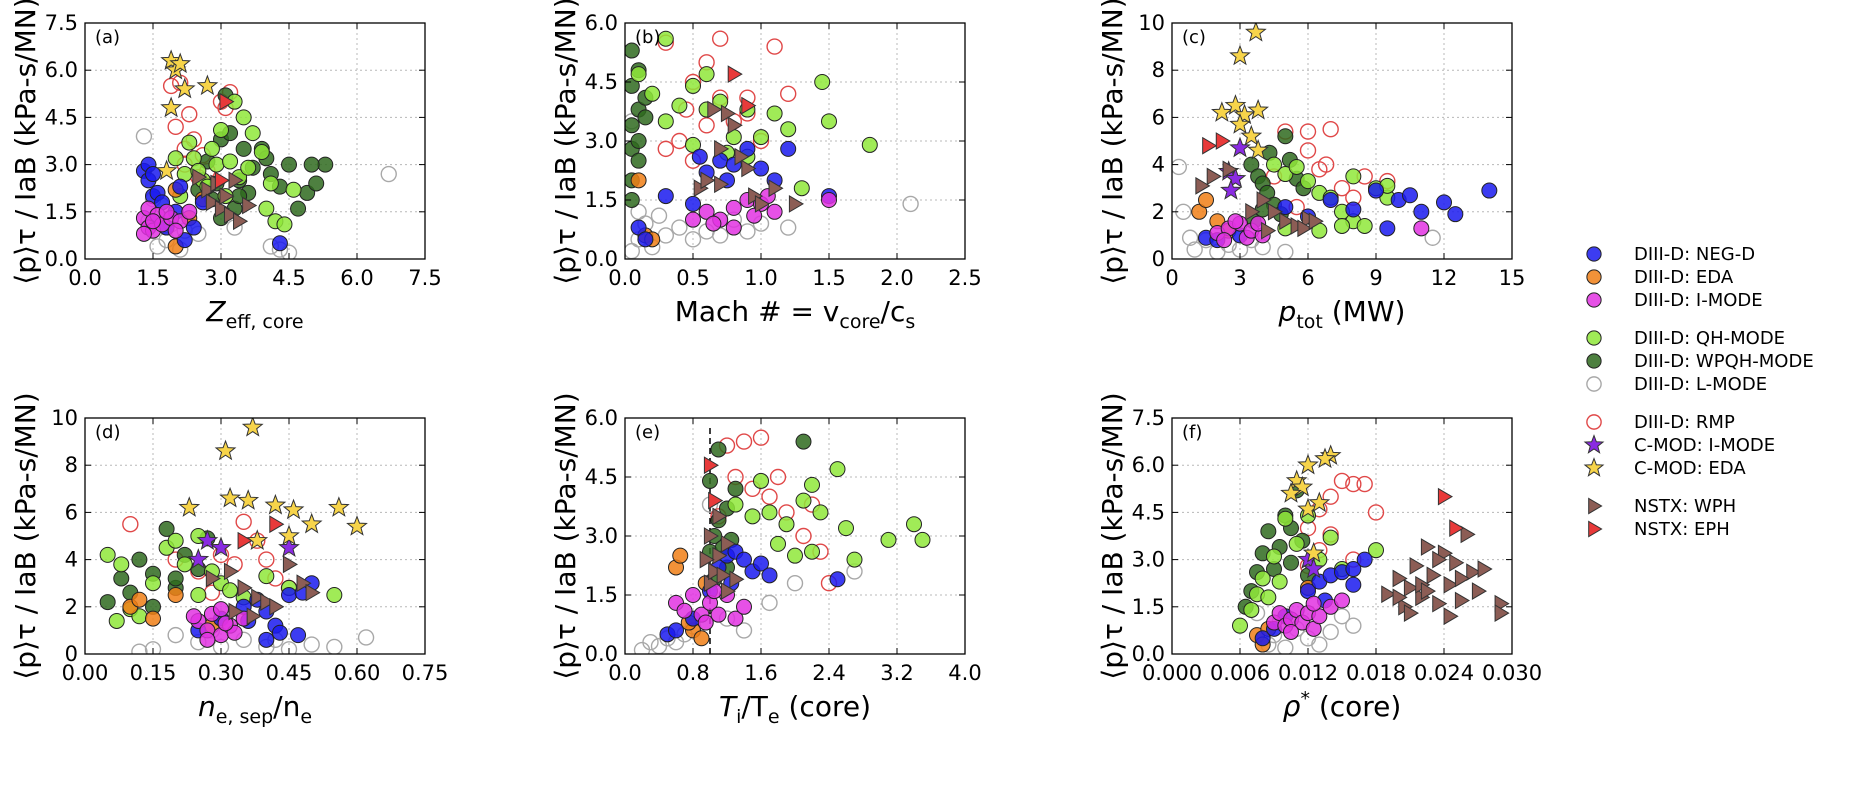  I want to click on y-tick-label: 10, so click(1151, 23).